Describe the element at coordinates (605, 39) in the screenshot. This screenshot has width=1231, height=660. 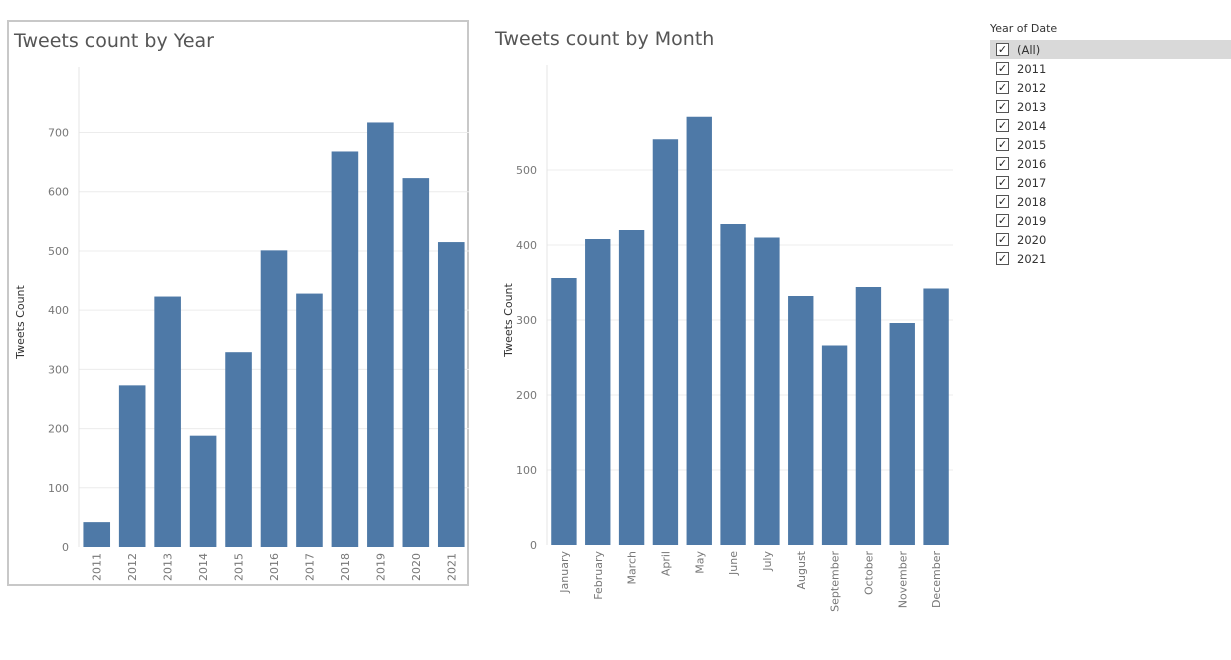
I see `month-chart-title: Tweets count by Month` at that location.